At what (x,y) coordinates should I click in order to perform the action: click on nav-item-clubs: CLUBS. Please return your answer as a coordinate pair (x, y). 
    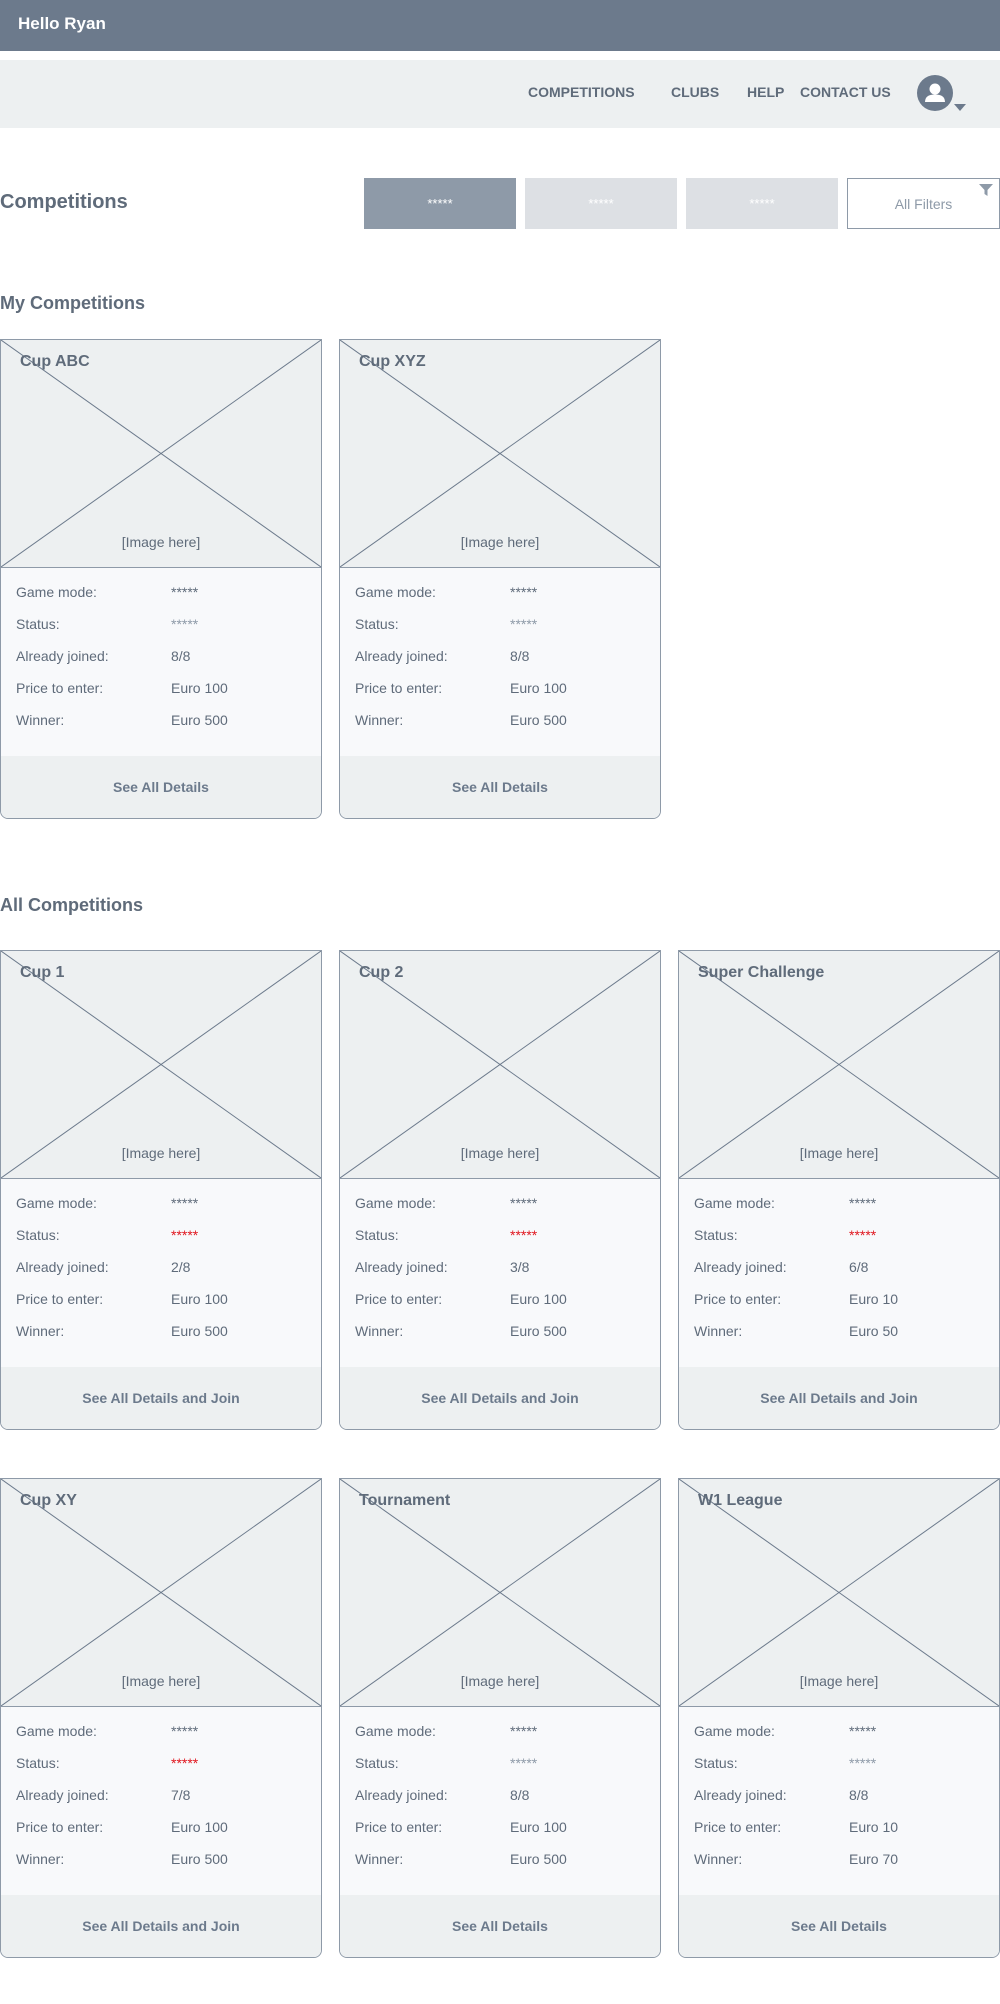
    Looking at the image, I should click on (695, 92).